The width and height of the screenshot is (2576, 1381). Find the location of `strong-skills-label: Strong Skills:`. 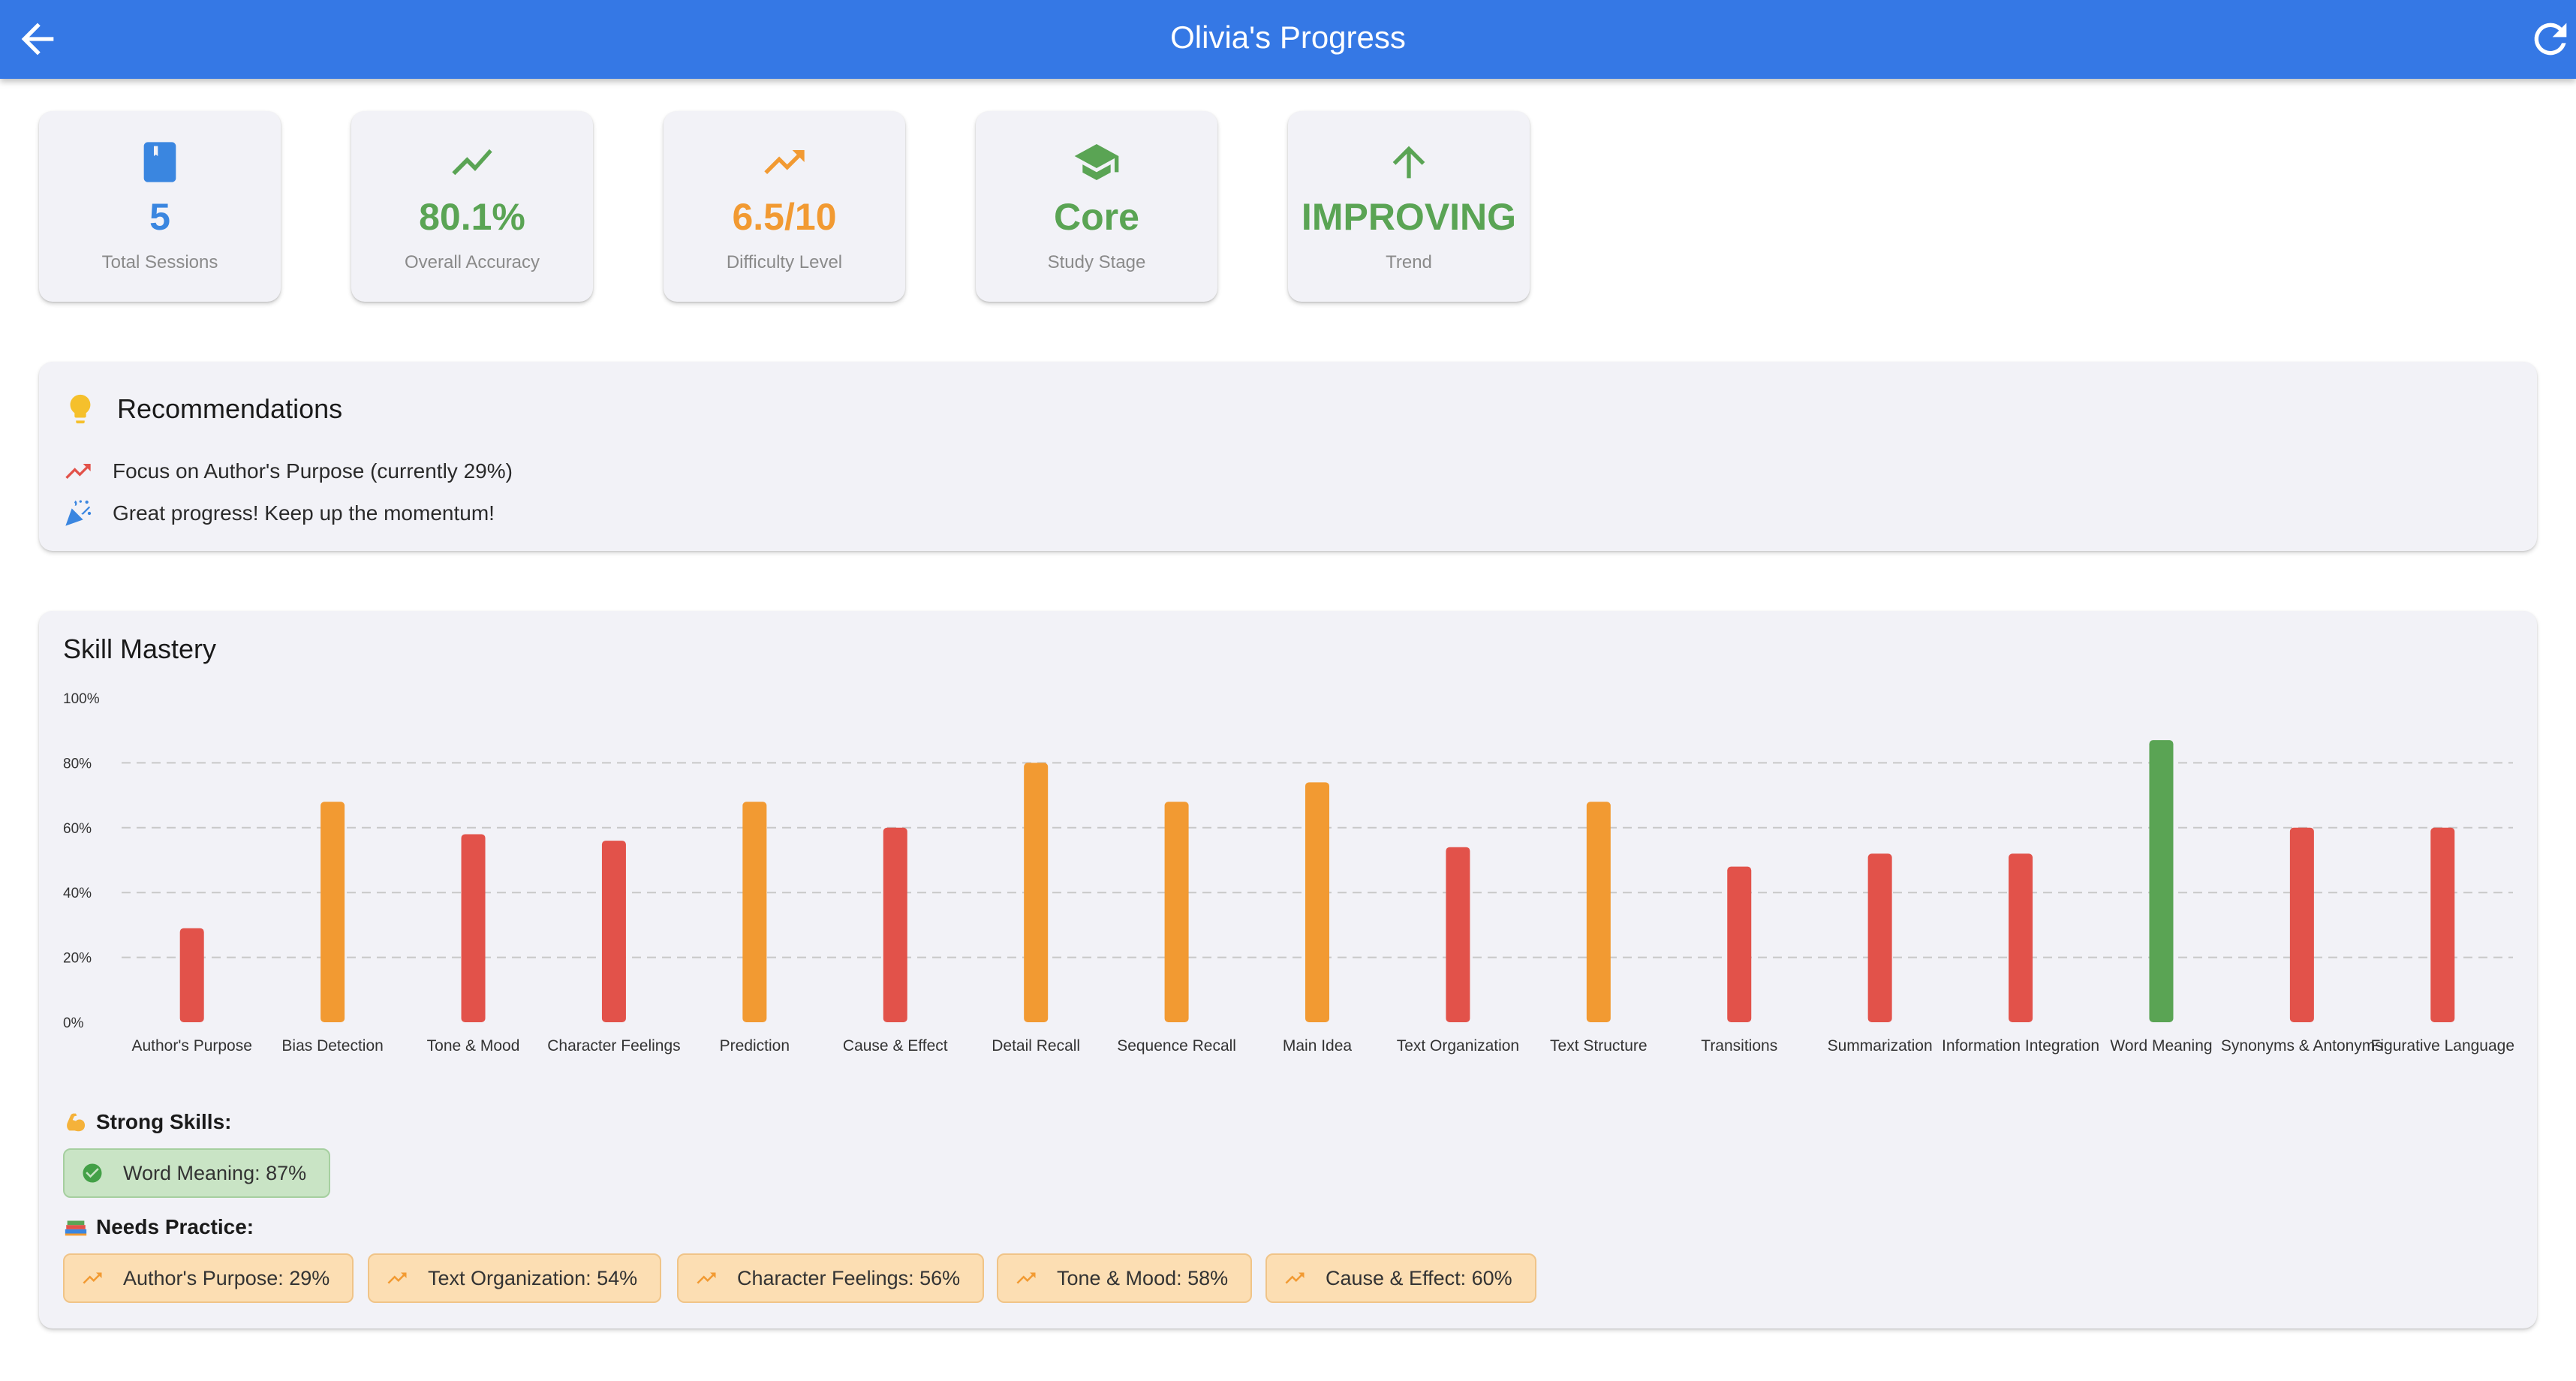

strong-skills-label: Strong Skills: is located at coordinates (164, 1121).